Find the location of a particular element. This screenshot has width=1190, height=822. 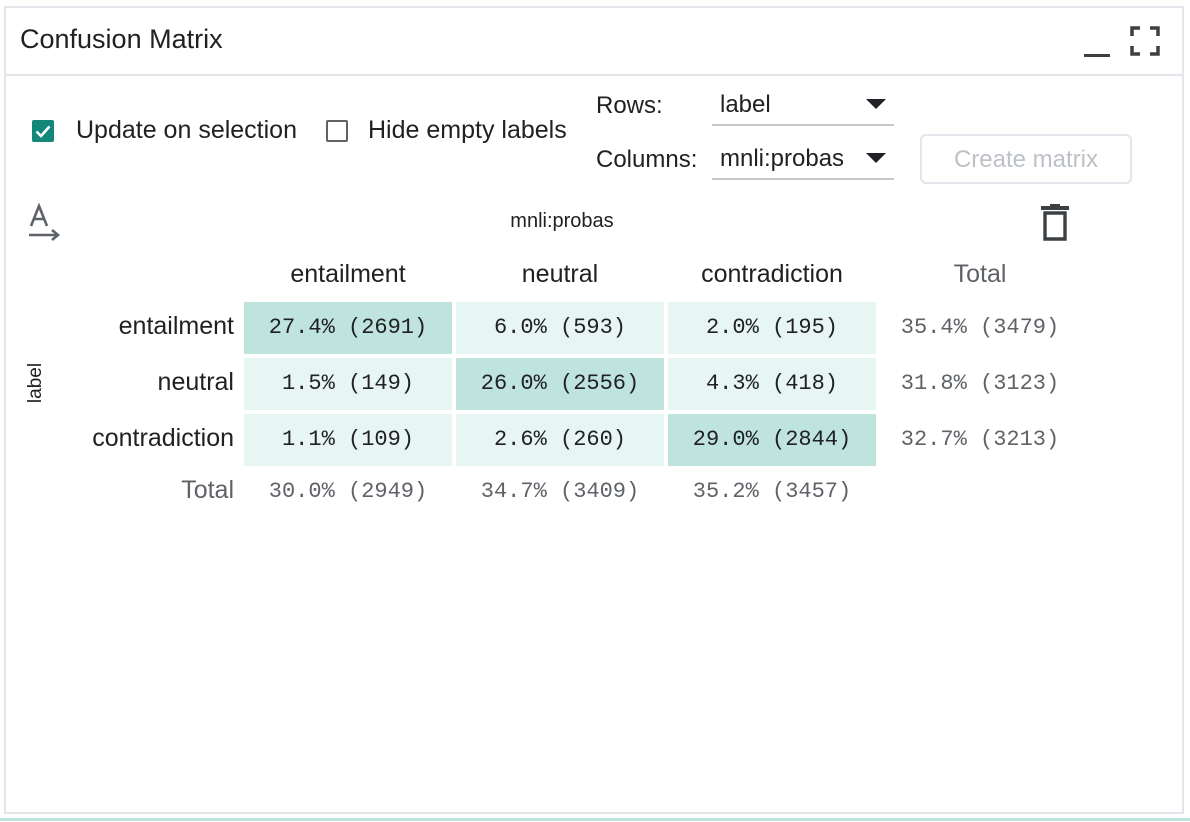

matrix-cell: 4.3% (418) is located at coordinates (772, 384).